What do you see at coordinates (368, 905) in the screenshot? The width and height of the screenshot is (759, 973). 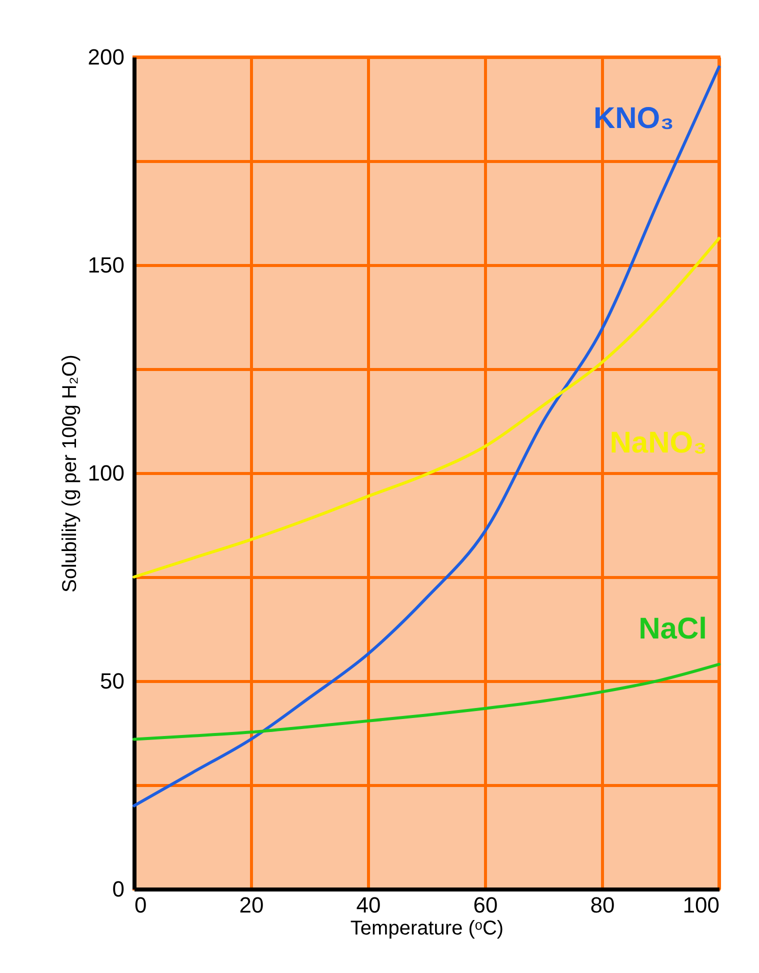 I see `x-tick-label: 40` at bounding box center [368, 905].